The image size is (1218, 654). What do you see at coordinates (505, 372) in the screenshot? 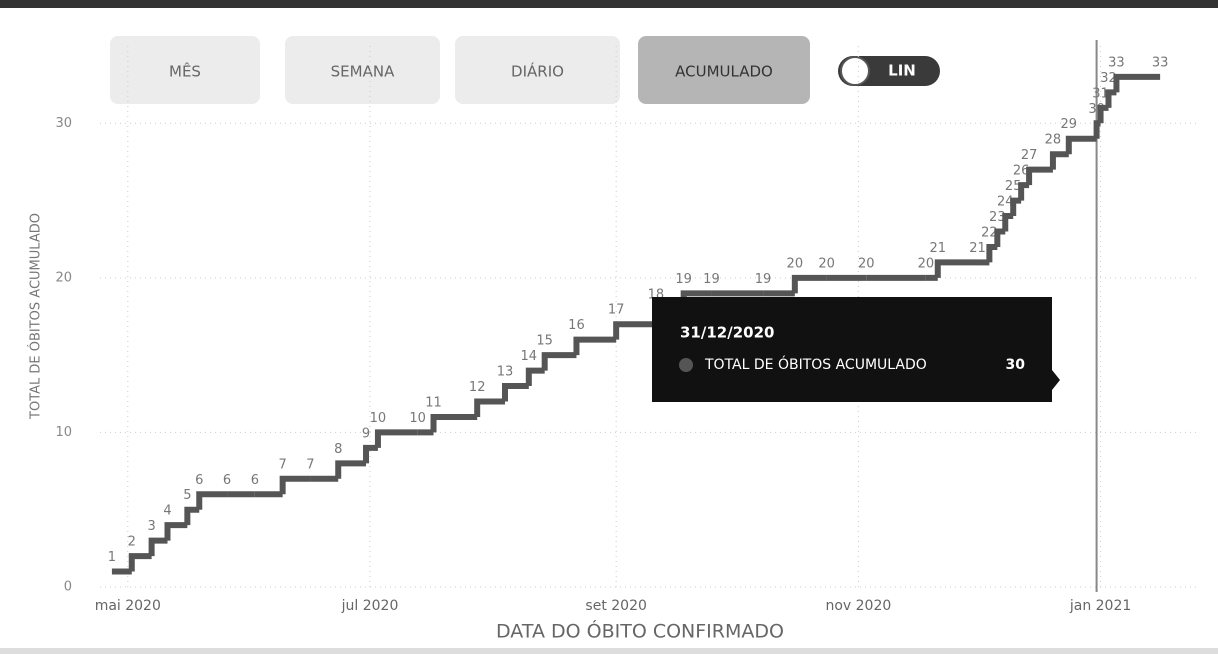
I see `data-label: 13` at bounding box center [505, 372].